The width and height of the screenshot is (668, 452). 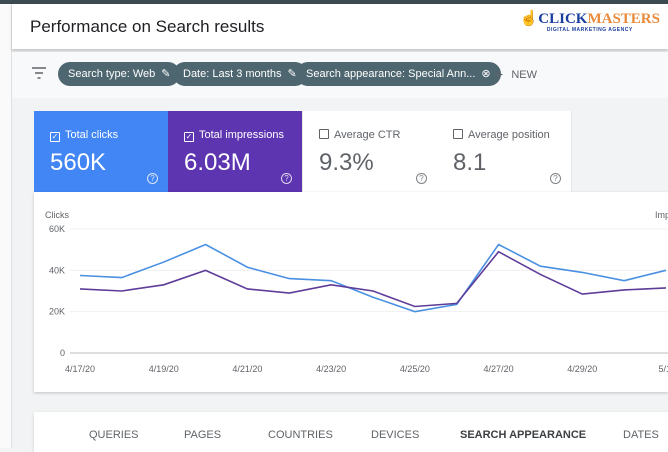 What do you see at coordinates (663, 369) in the screenshot?
I see `x-tick-label: 5/1/` at bounding box center [663, 369].